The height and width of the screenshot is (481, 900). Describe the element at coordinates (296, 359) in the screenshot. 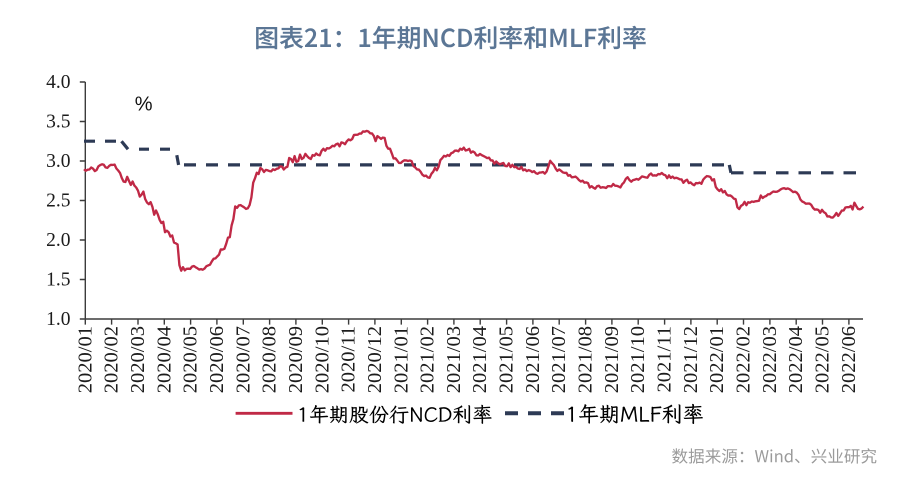

I see `svg-text: 2020/09` at that location.